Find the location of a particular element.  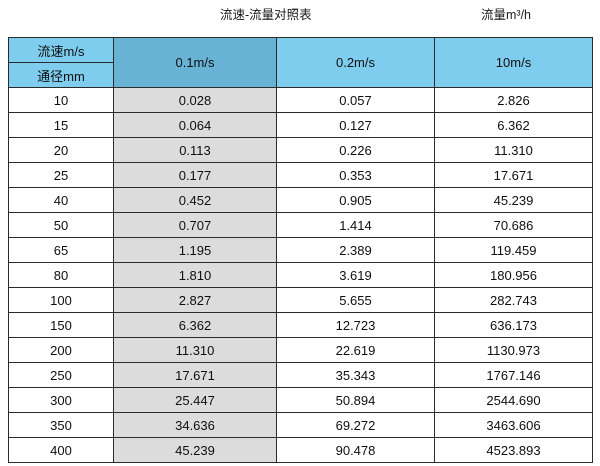

table-row: 350 34.636 69.272 3463.606 is located at coordinates (300, 425).